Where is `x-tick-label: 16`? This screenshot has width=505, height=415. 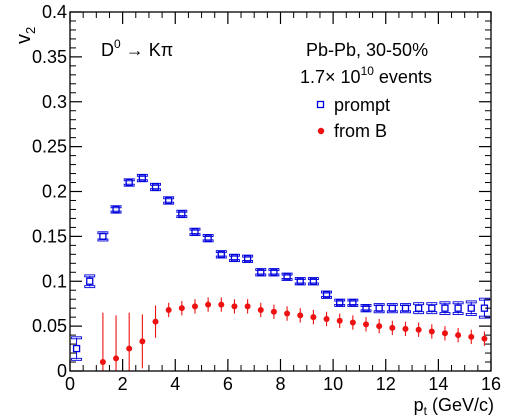 x-tick-label: 16 is located at coordinates (491, 384).